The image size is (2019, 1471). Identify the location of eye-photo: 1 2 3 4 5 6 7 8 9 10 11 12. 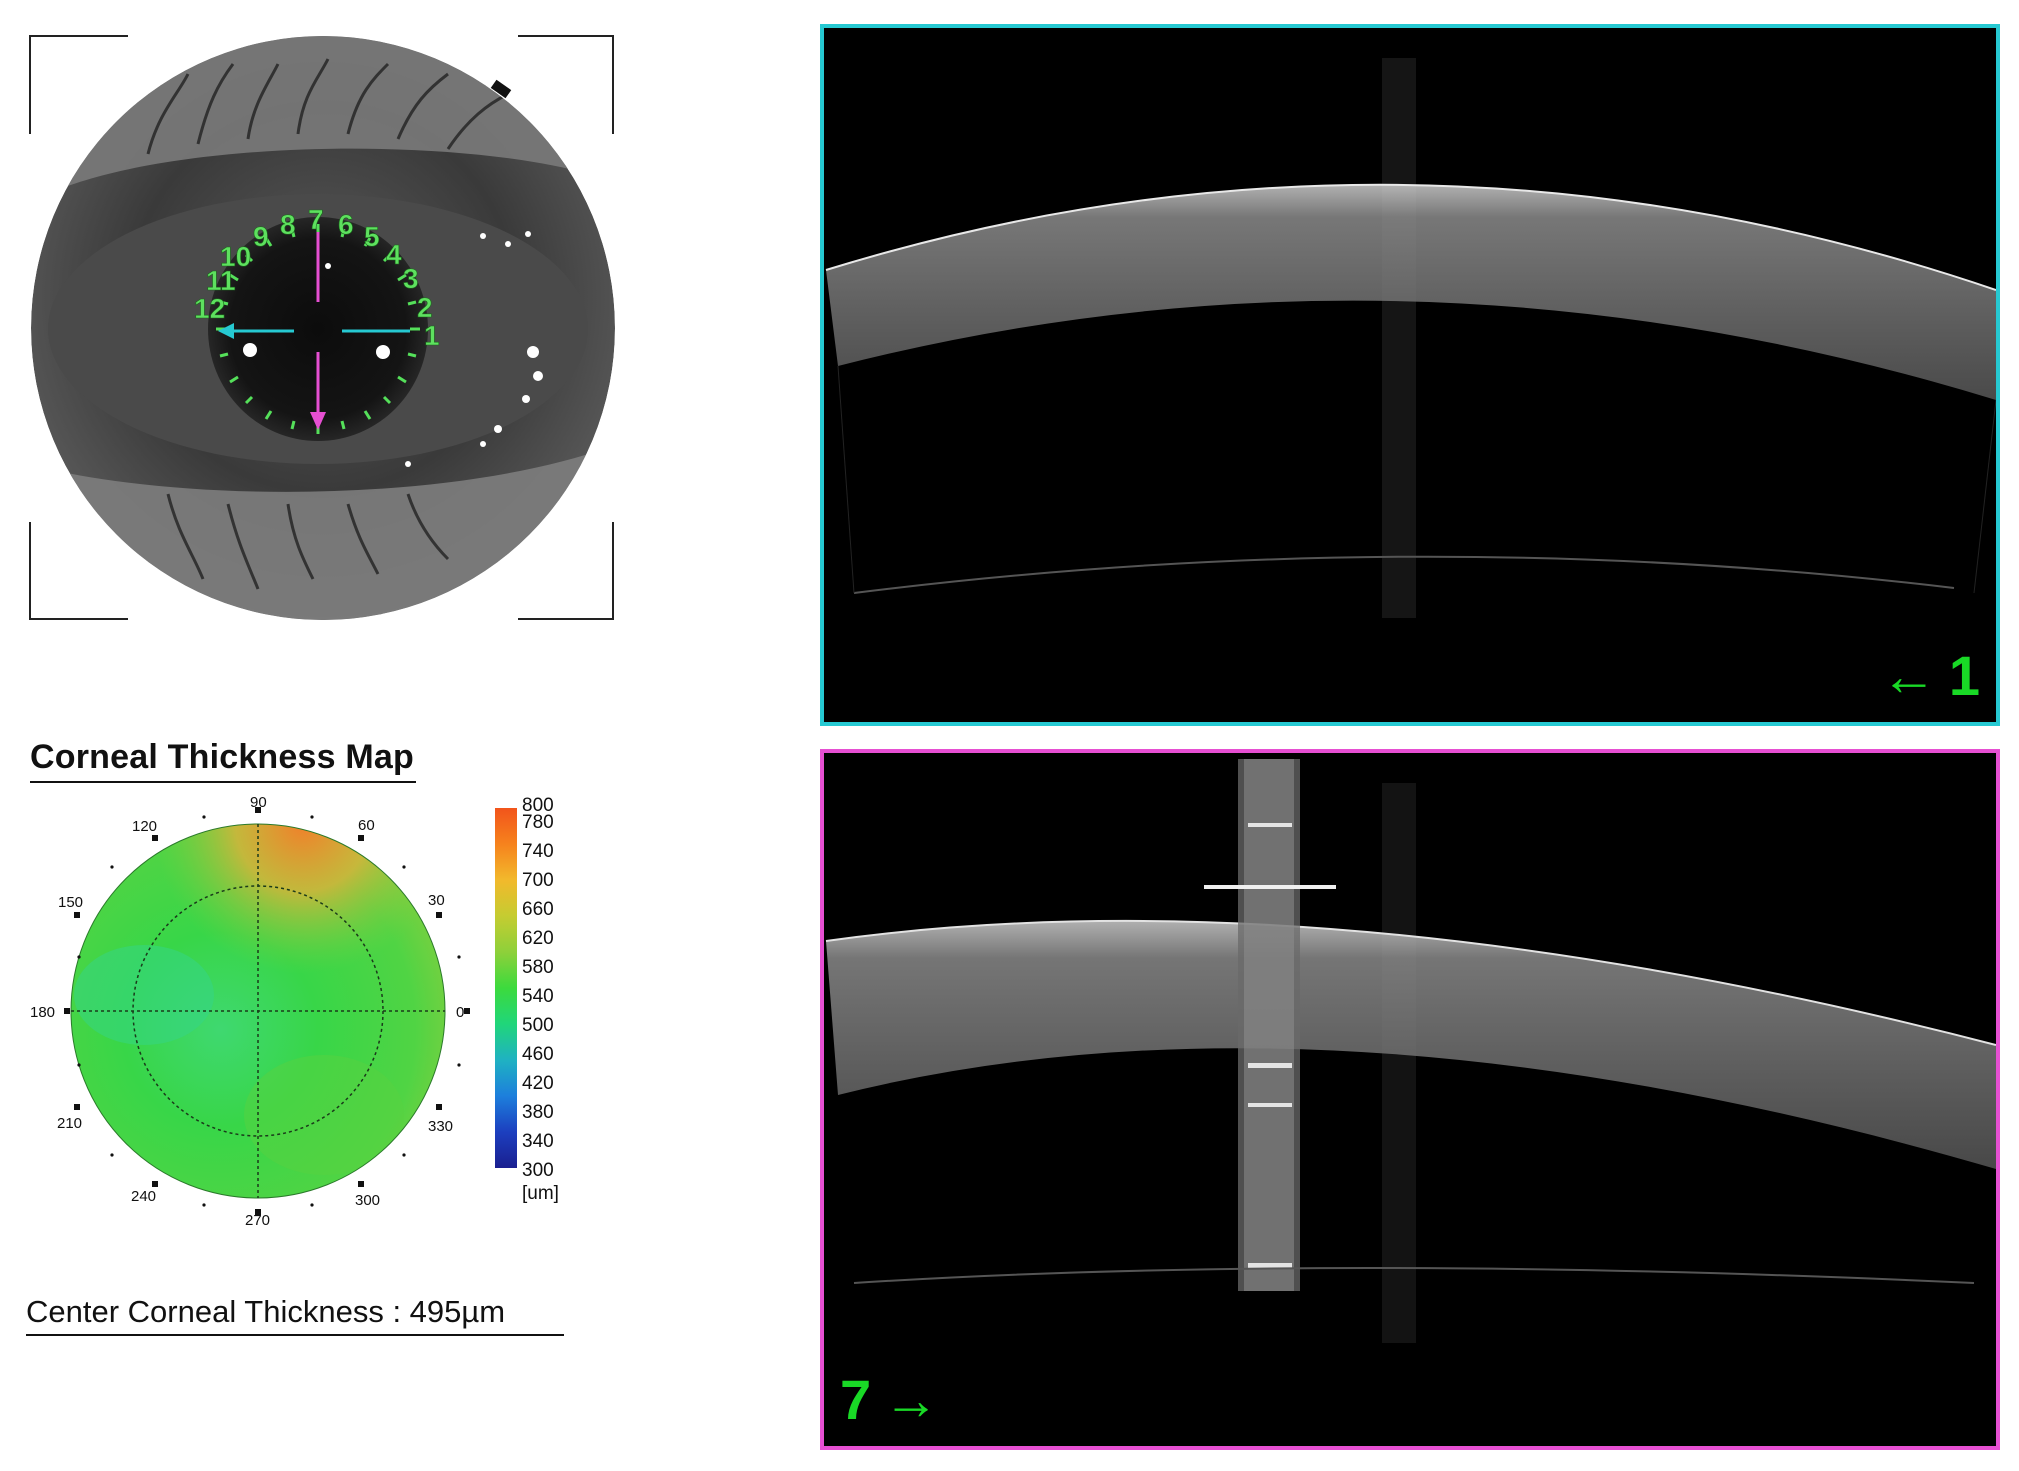
(322, 327).